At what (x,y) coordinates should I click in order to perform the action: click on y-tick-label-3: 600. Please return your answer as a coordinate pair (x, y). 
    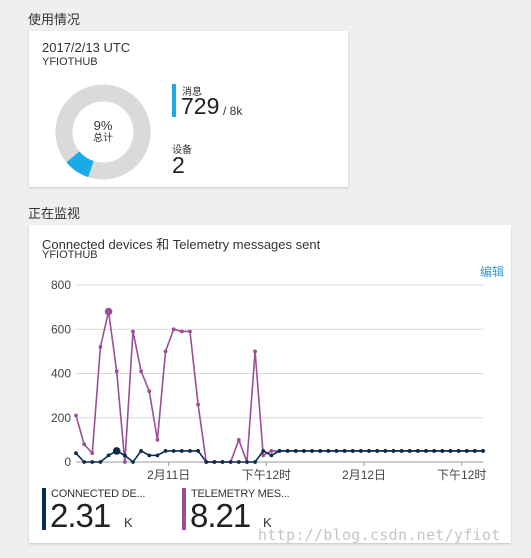
    Looking at the image, I should click on (61, 329).